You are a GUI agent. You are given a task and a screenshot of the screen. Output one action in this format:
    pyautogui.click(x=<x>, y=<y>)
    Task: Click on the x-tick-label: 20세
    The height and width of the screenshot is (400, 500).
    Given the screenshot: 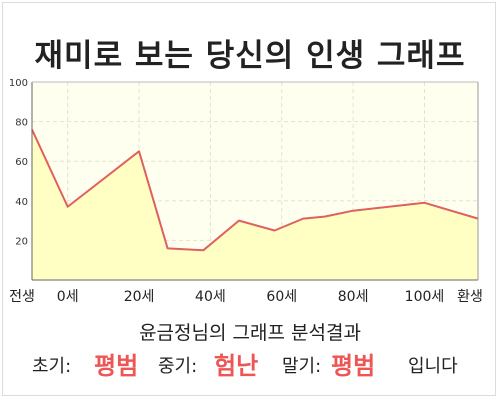 What is the action you would take?
    pyautogui.click(x=139, y=297)
    